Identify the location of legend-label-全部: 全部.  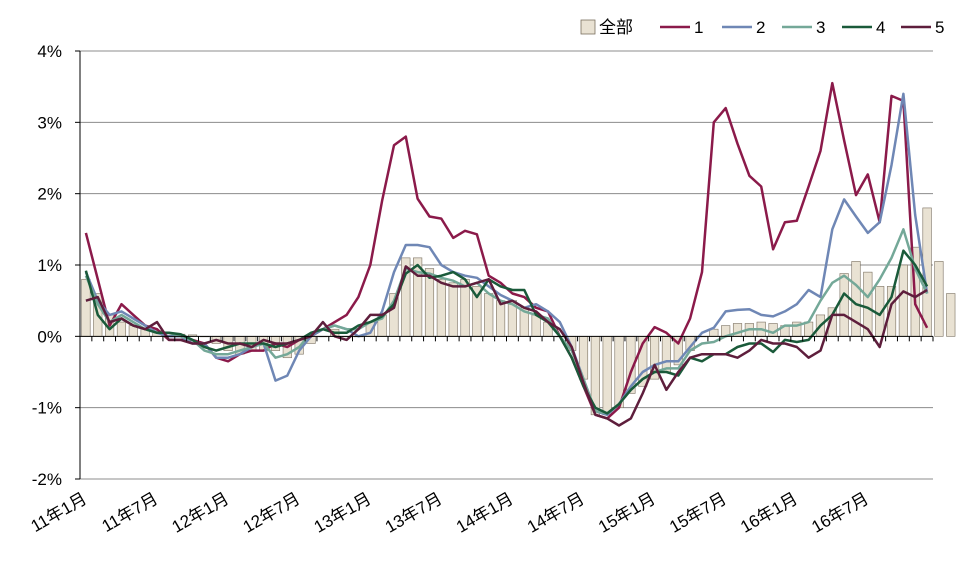
(616, 27).